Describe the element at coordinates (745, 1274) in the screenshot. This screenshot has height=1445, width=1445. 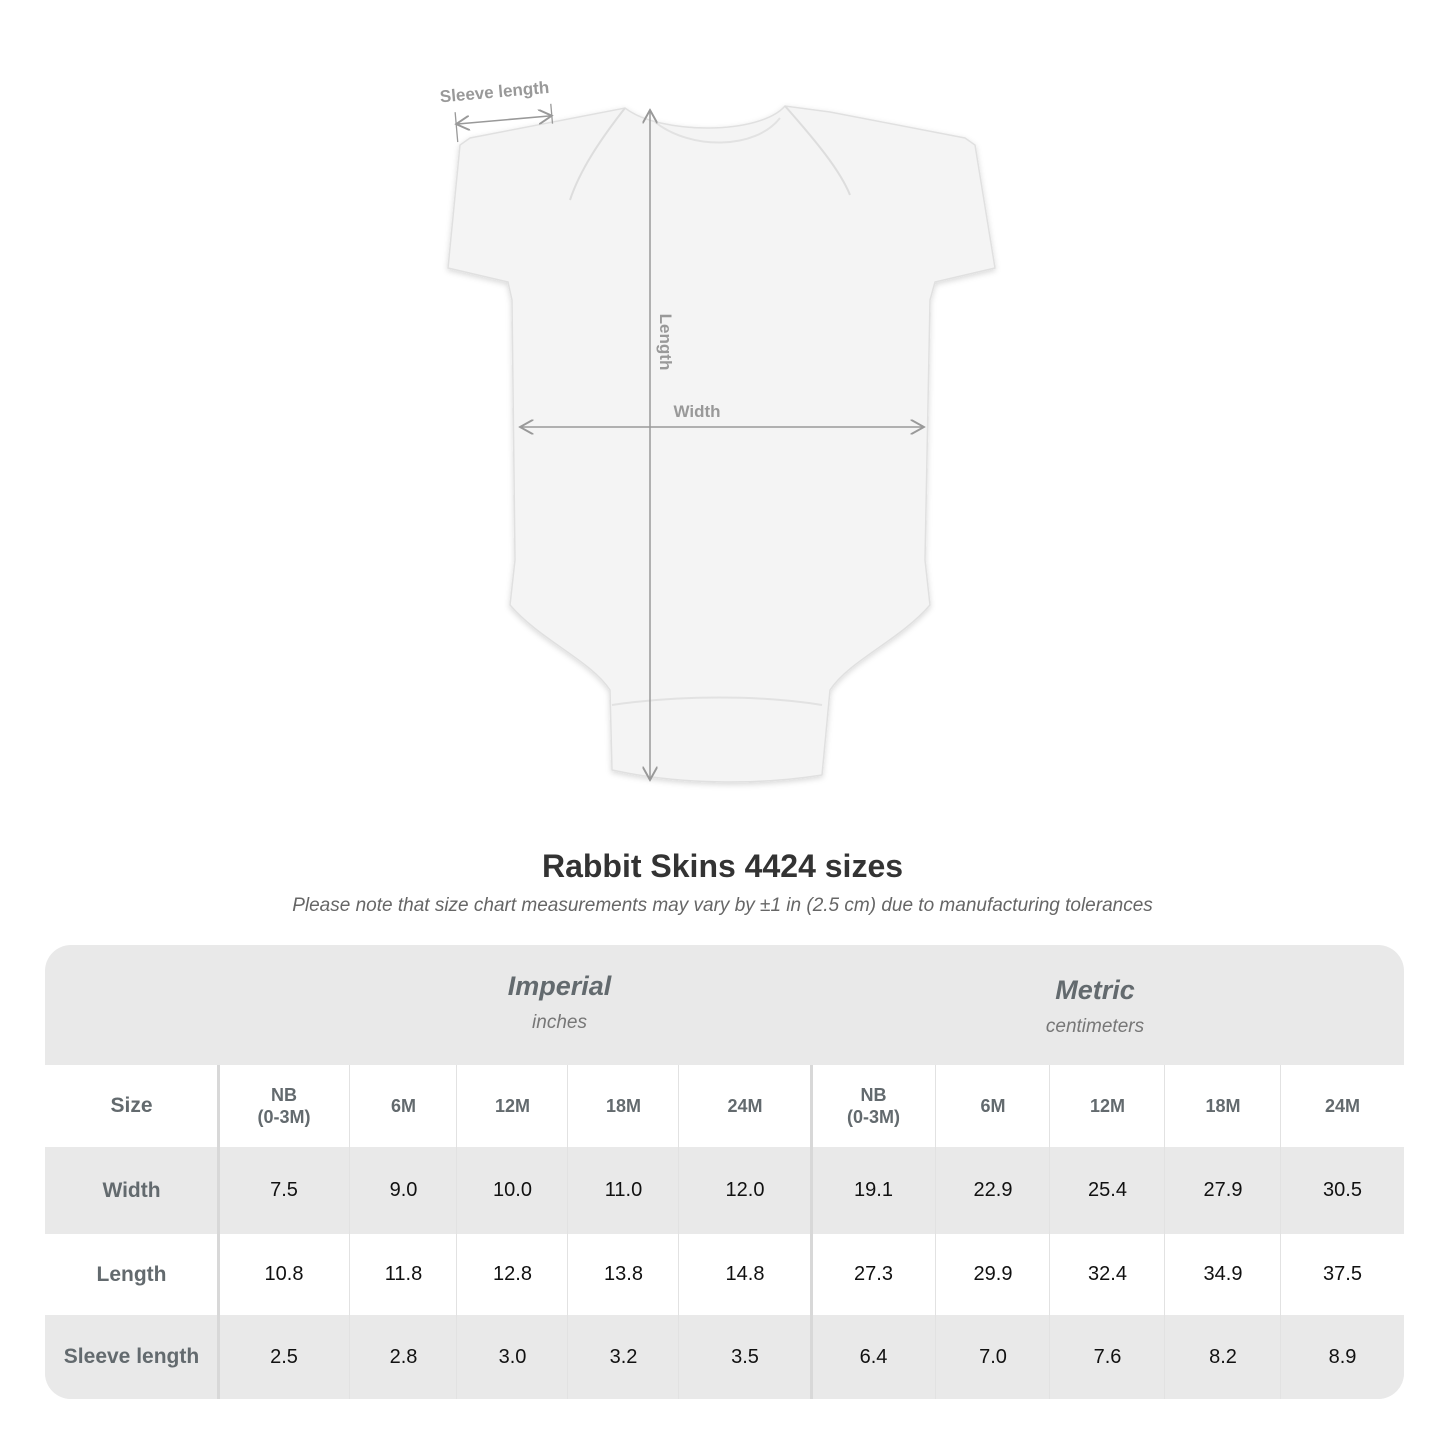
I see `table-cell: 14.8` at that location.